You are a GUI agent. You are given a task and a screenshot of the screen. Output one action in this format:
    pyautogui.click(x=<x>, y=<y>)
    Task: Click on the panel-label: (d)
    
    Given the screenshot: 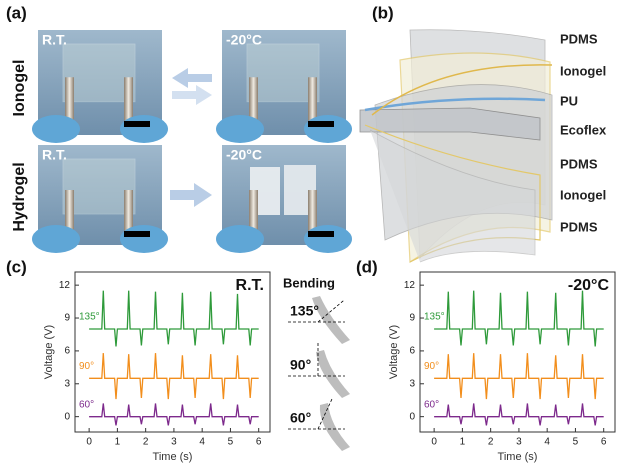 What is the action you would take?
    pyautogui.click(x=367, y=266)
    